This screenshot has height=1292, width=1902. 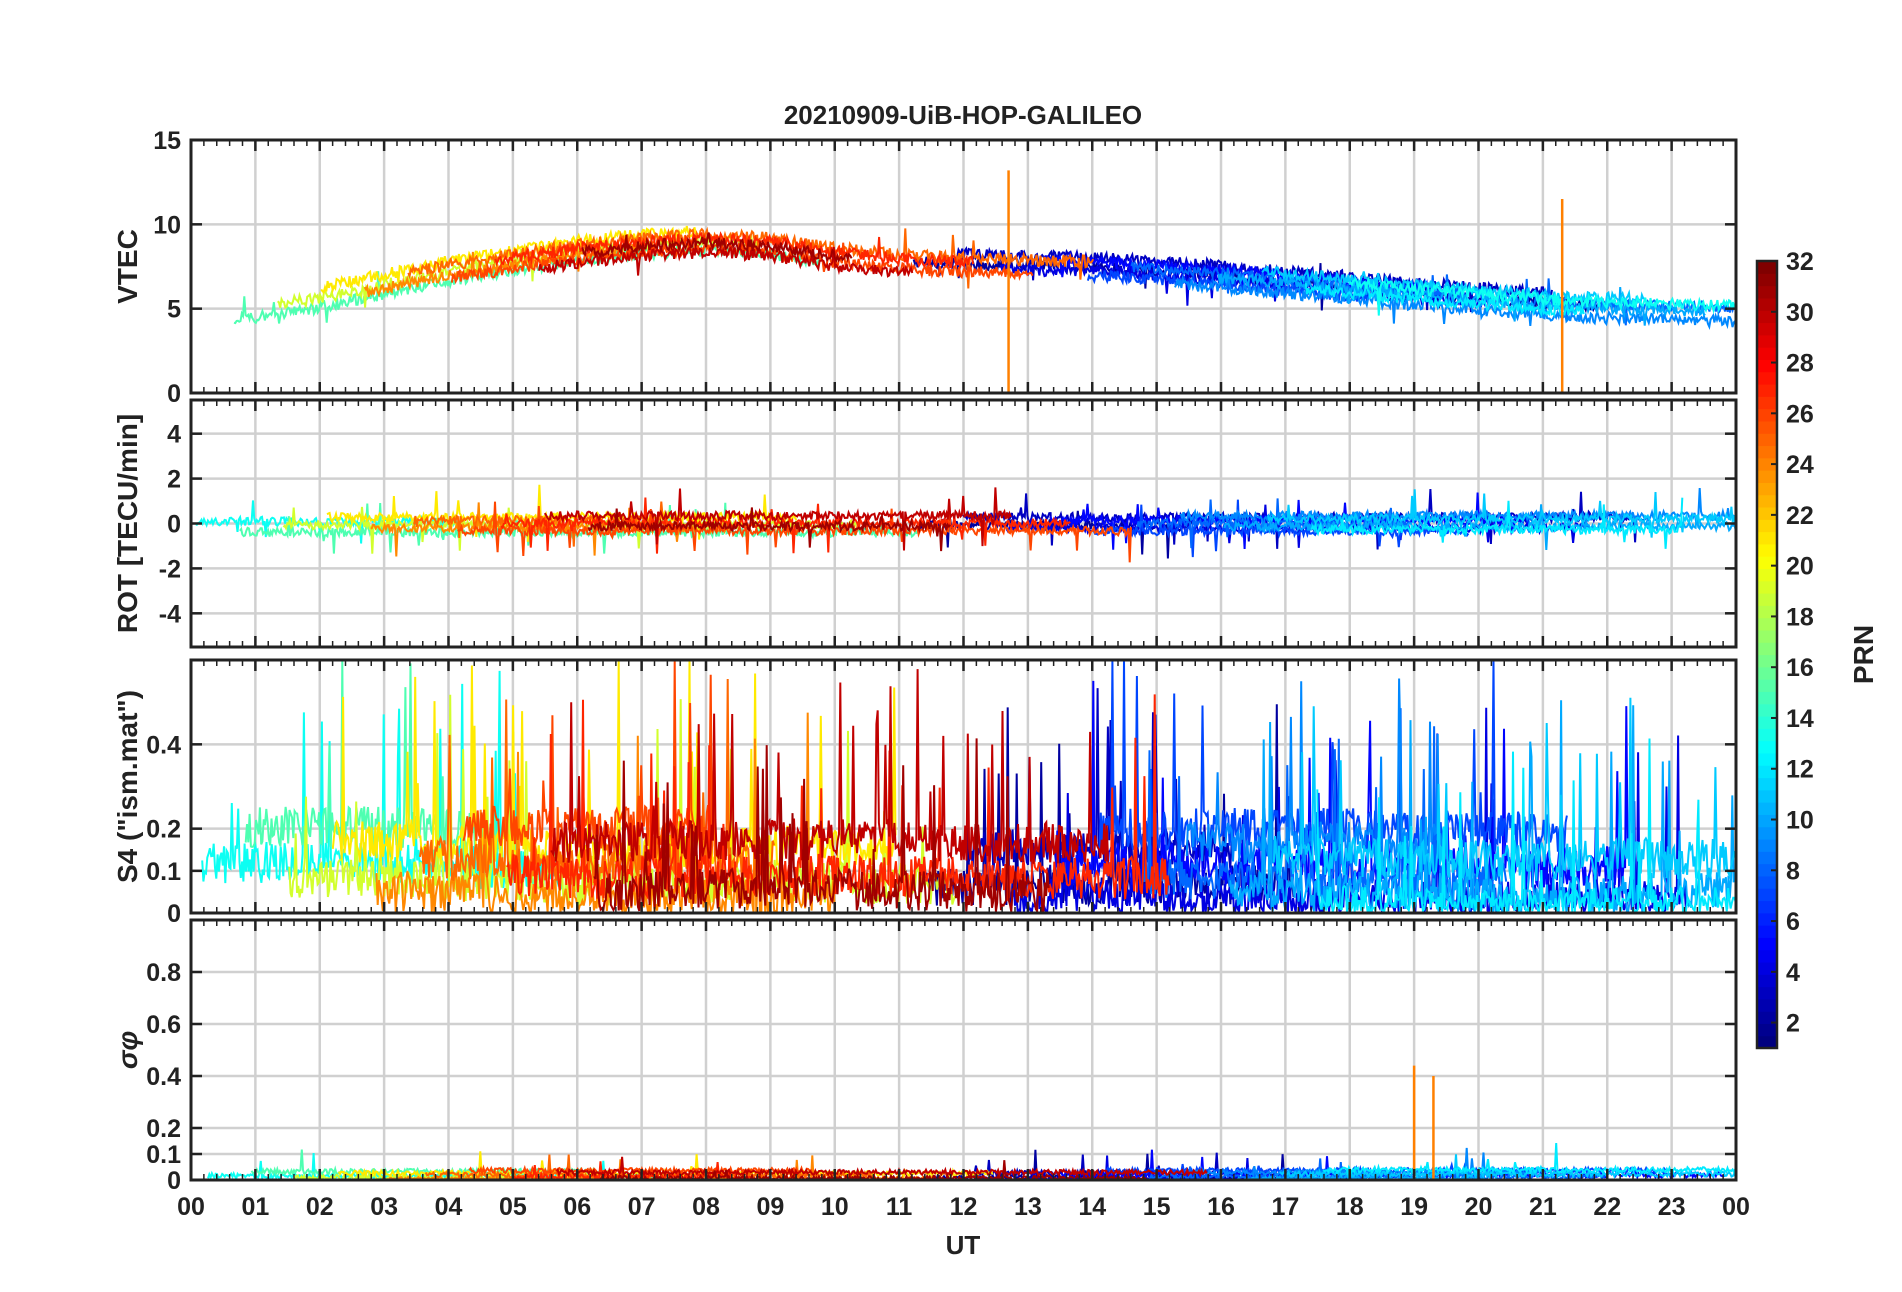 What do you see at coordinates (1800, 770) in the screenshot?
I see `colorbar-tick-label: 12` at bounding box center [1800, 770].